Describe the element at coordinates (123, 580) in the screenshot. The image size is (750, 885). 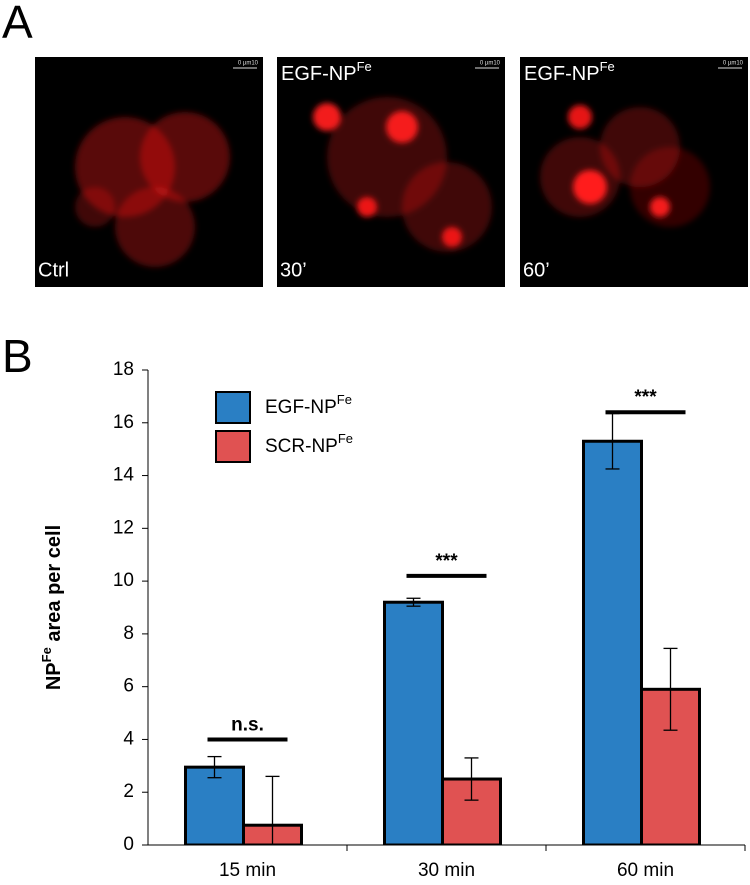
I see `y-tick-label: 10` at that location.